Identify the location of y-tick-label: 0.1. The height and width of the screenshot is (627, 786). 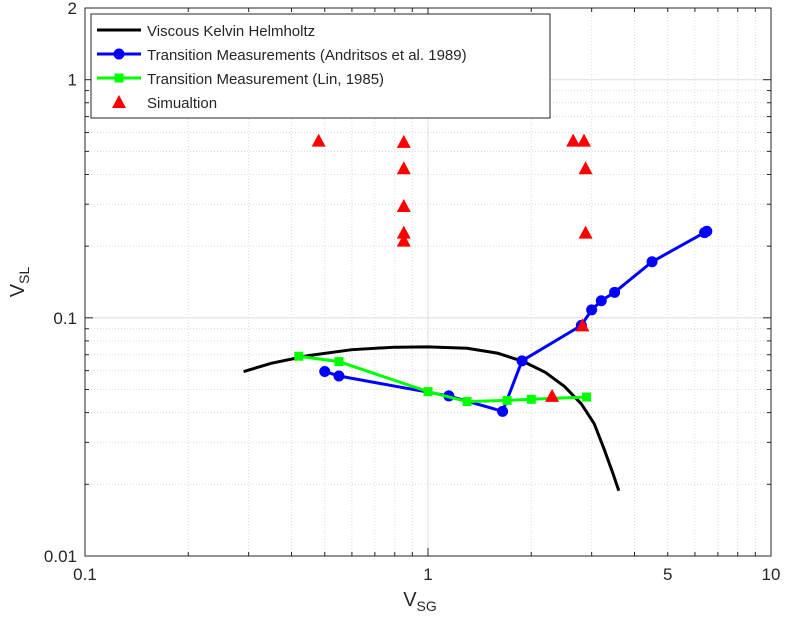
(65, 318).